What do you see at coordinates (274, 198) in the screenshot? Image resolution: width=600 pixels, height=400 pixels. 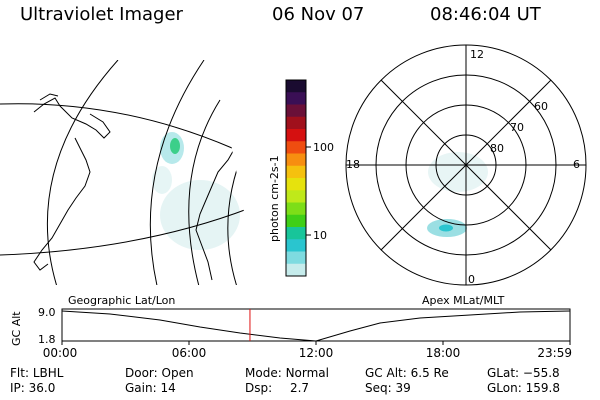 I see `colorbar-unit-label: photon cm-2s-1` at bounding box center [274, 198].